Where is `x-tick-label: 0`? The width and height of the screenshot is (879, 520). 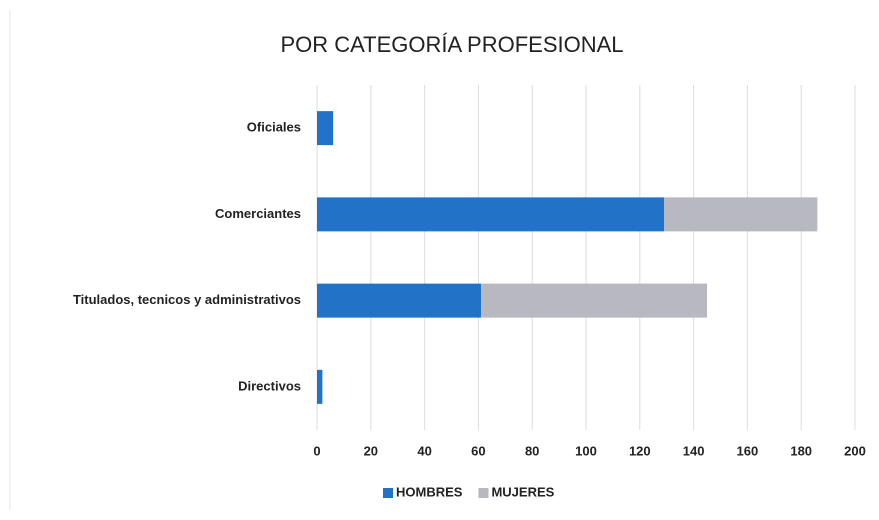 x-tick-label: 0 is located at coordinates (316, 450).